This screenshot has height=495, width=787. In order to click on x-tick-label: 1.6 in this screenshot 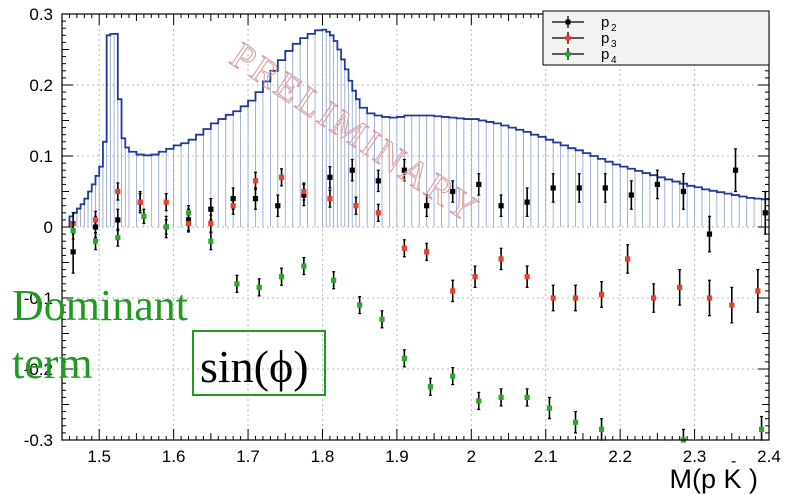, I will do `click(174, 456)`.